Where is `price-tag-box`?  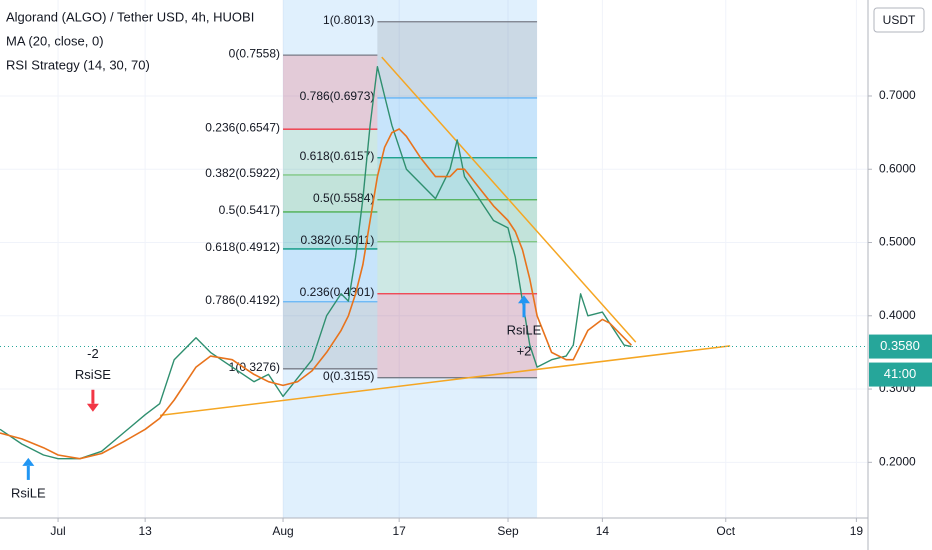
price-tag-box is located at coordinates (900, 346).